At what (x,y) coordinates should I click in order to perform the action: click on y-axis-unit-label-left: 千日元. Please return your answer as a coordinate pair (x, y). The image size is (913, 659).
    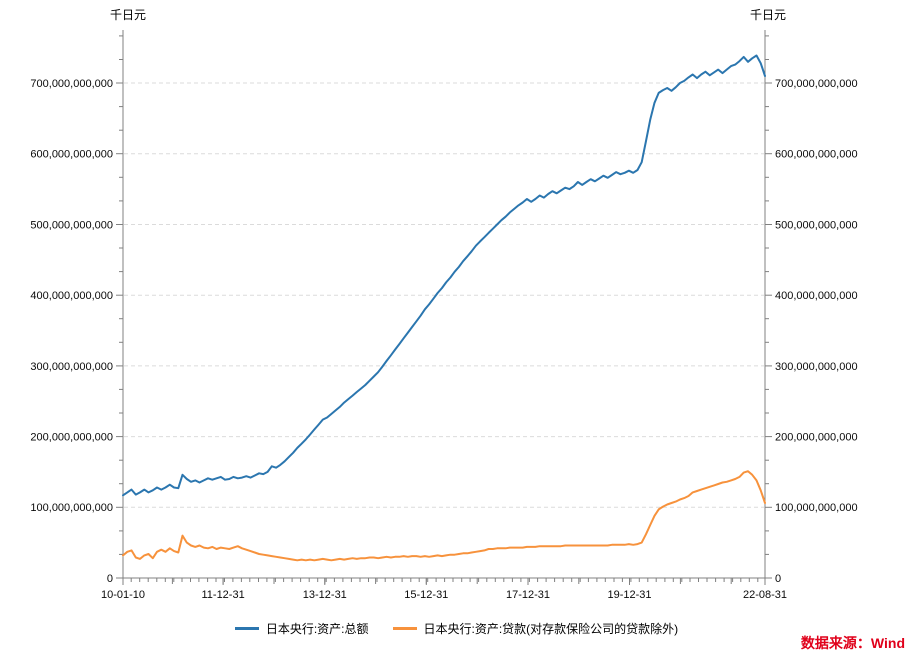
    Looking at the image, I should click on (128, 15).